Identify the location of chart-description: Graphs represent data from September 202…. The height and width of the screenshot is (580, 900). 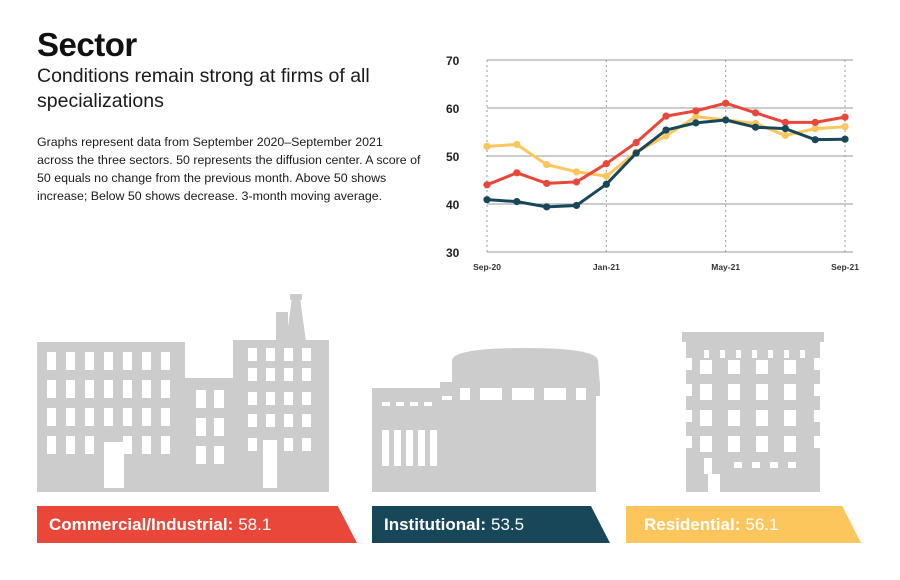
(229, 169).